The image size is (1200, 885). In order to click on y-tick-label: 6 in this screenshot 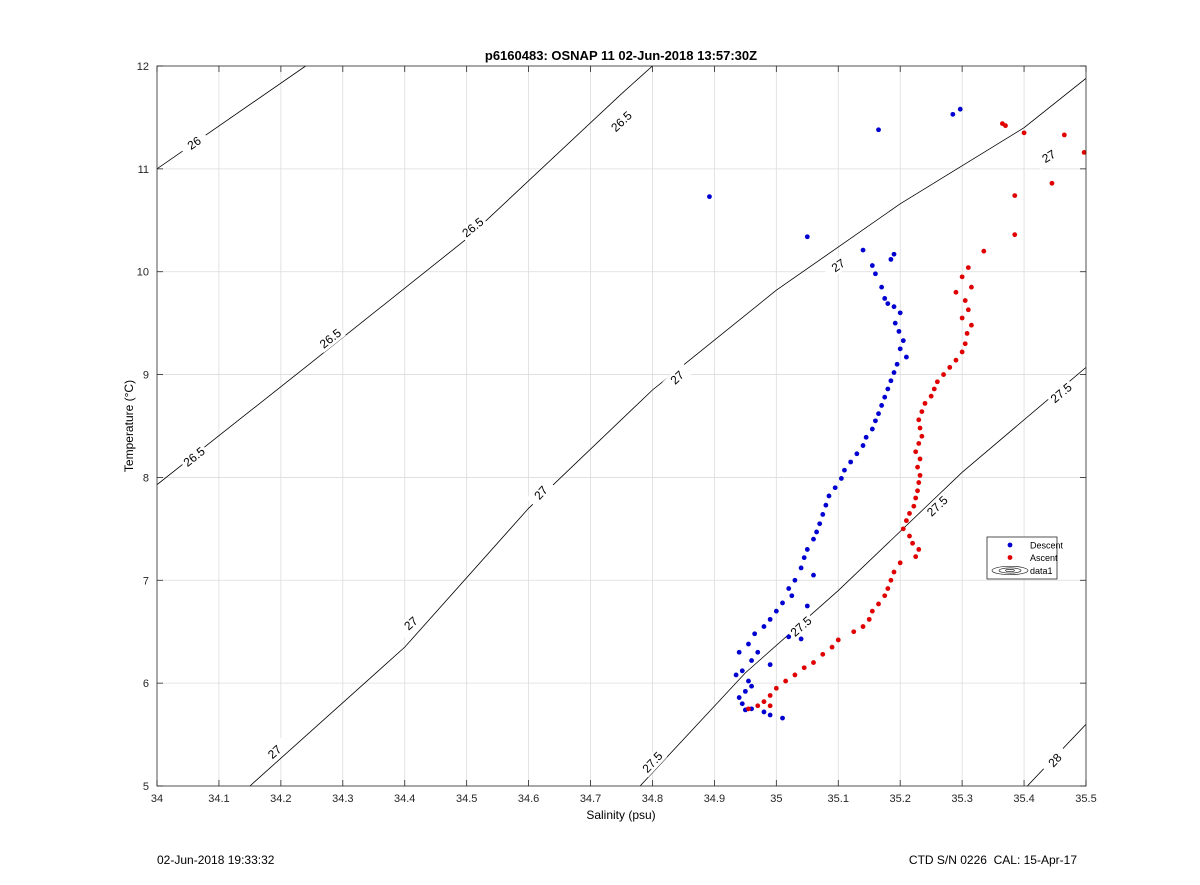, I will do `click(146, 684)`.